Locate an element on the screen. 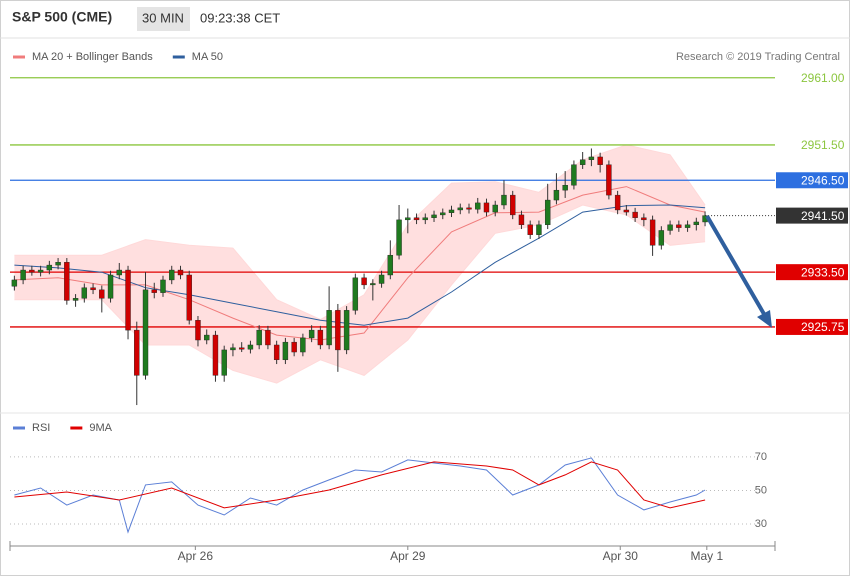 This screenshot has height=576, width=850. arrow-shaft is located at coordinates (735, 265).